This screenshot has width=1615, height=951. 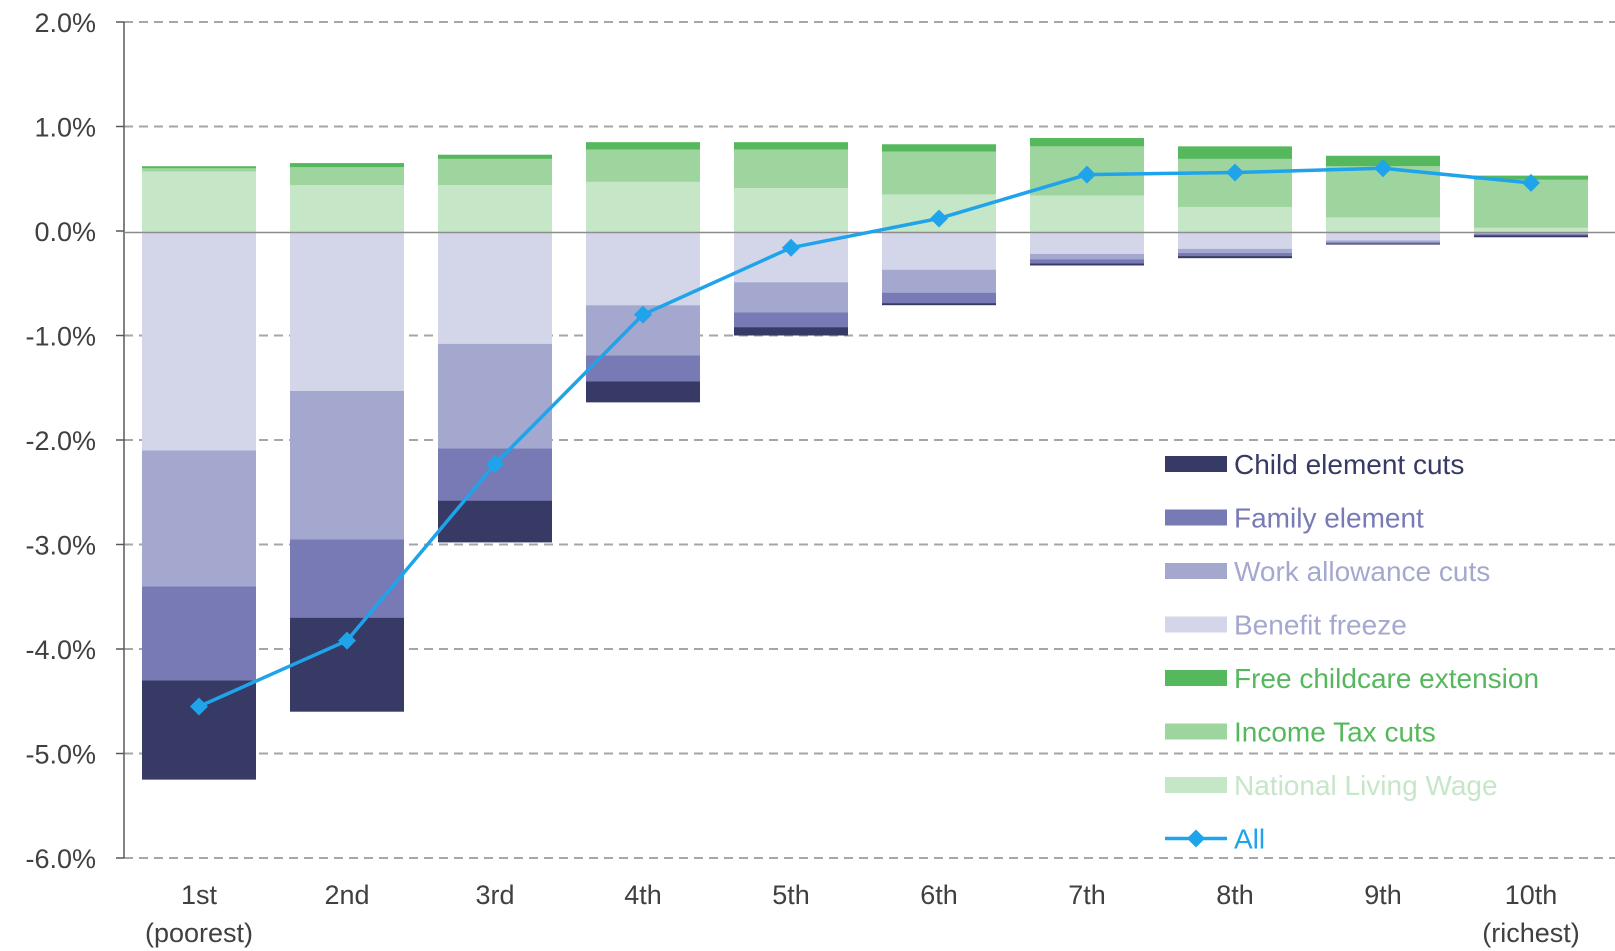 What do you see at coordinates (60, 755) in the screenshot?
I see `y-tick-label: -5.0%` at bounding box center [60, 755].